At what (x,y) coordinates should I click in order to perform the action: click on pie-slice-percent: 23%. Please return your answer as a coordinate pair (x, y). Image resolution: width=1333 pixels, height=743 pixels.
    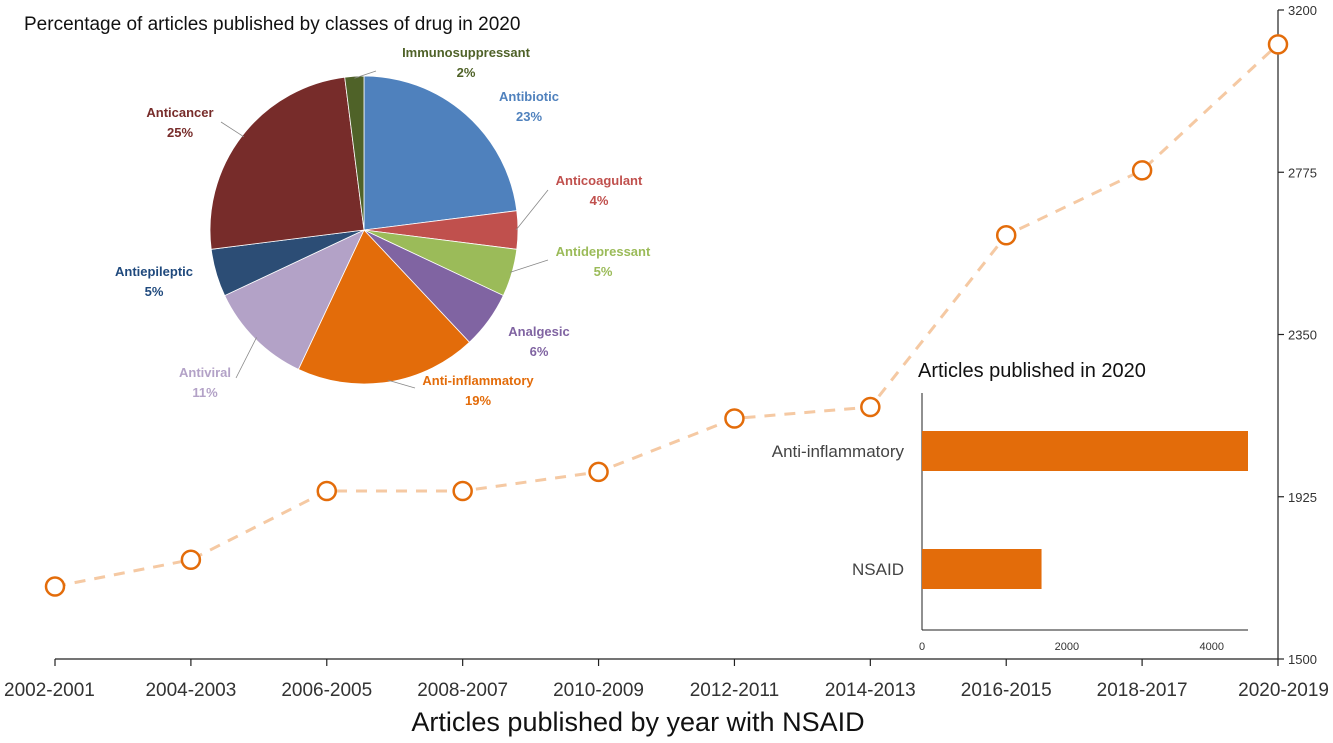
    Looking at the image, I should click on (529, 116).